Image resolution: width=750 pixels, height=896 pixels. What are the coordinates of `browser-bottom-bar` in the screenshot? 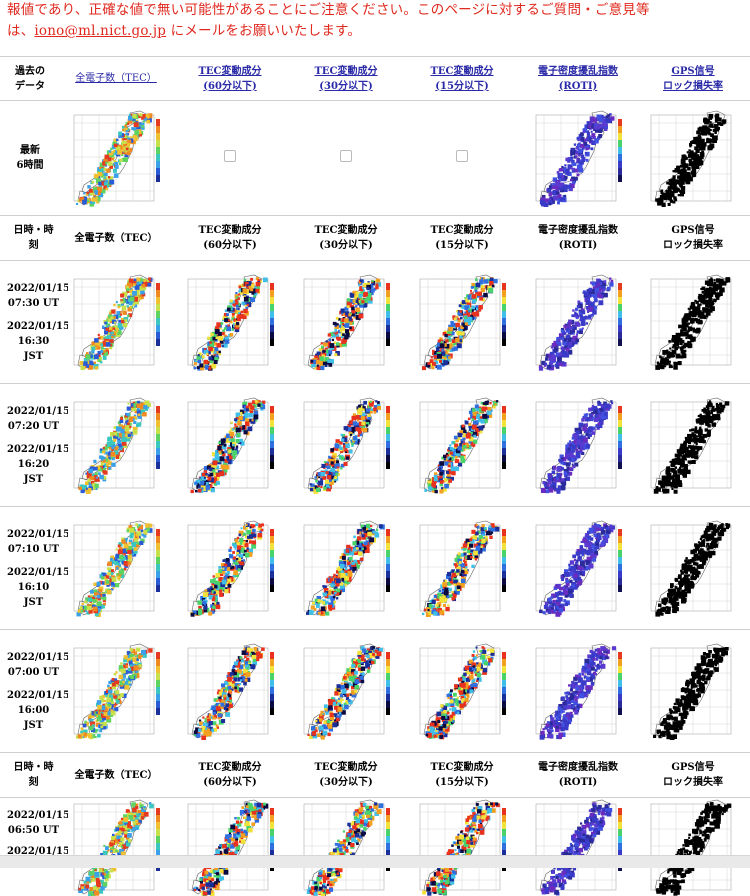 It's located at (375, 861).